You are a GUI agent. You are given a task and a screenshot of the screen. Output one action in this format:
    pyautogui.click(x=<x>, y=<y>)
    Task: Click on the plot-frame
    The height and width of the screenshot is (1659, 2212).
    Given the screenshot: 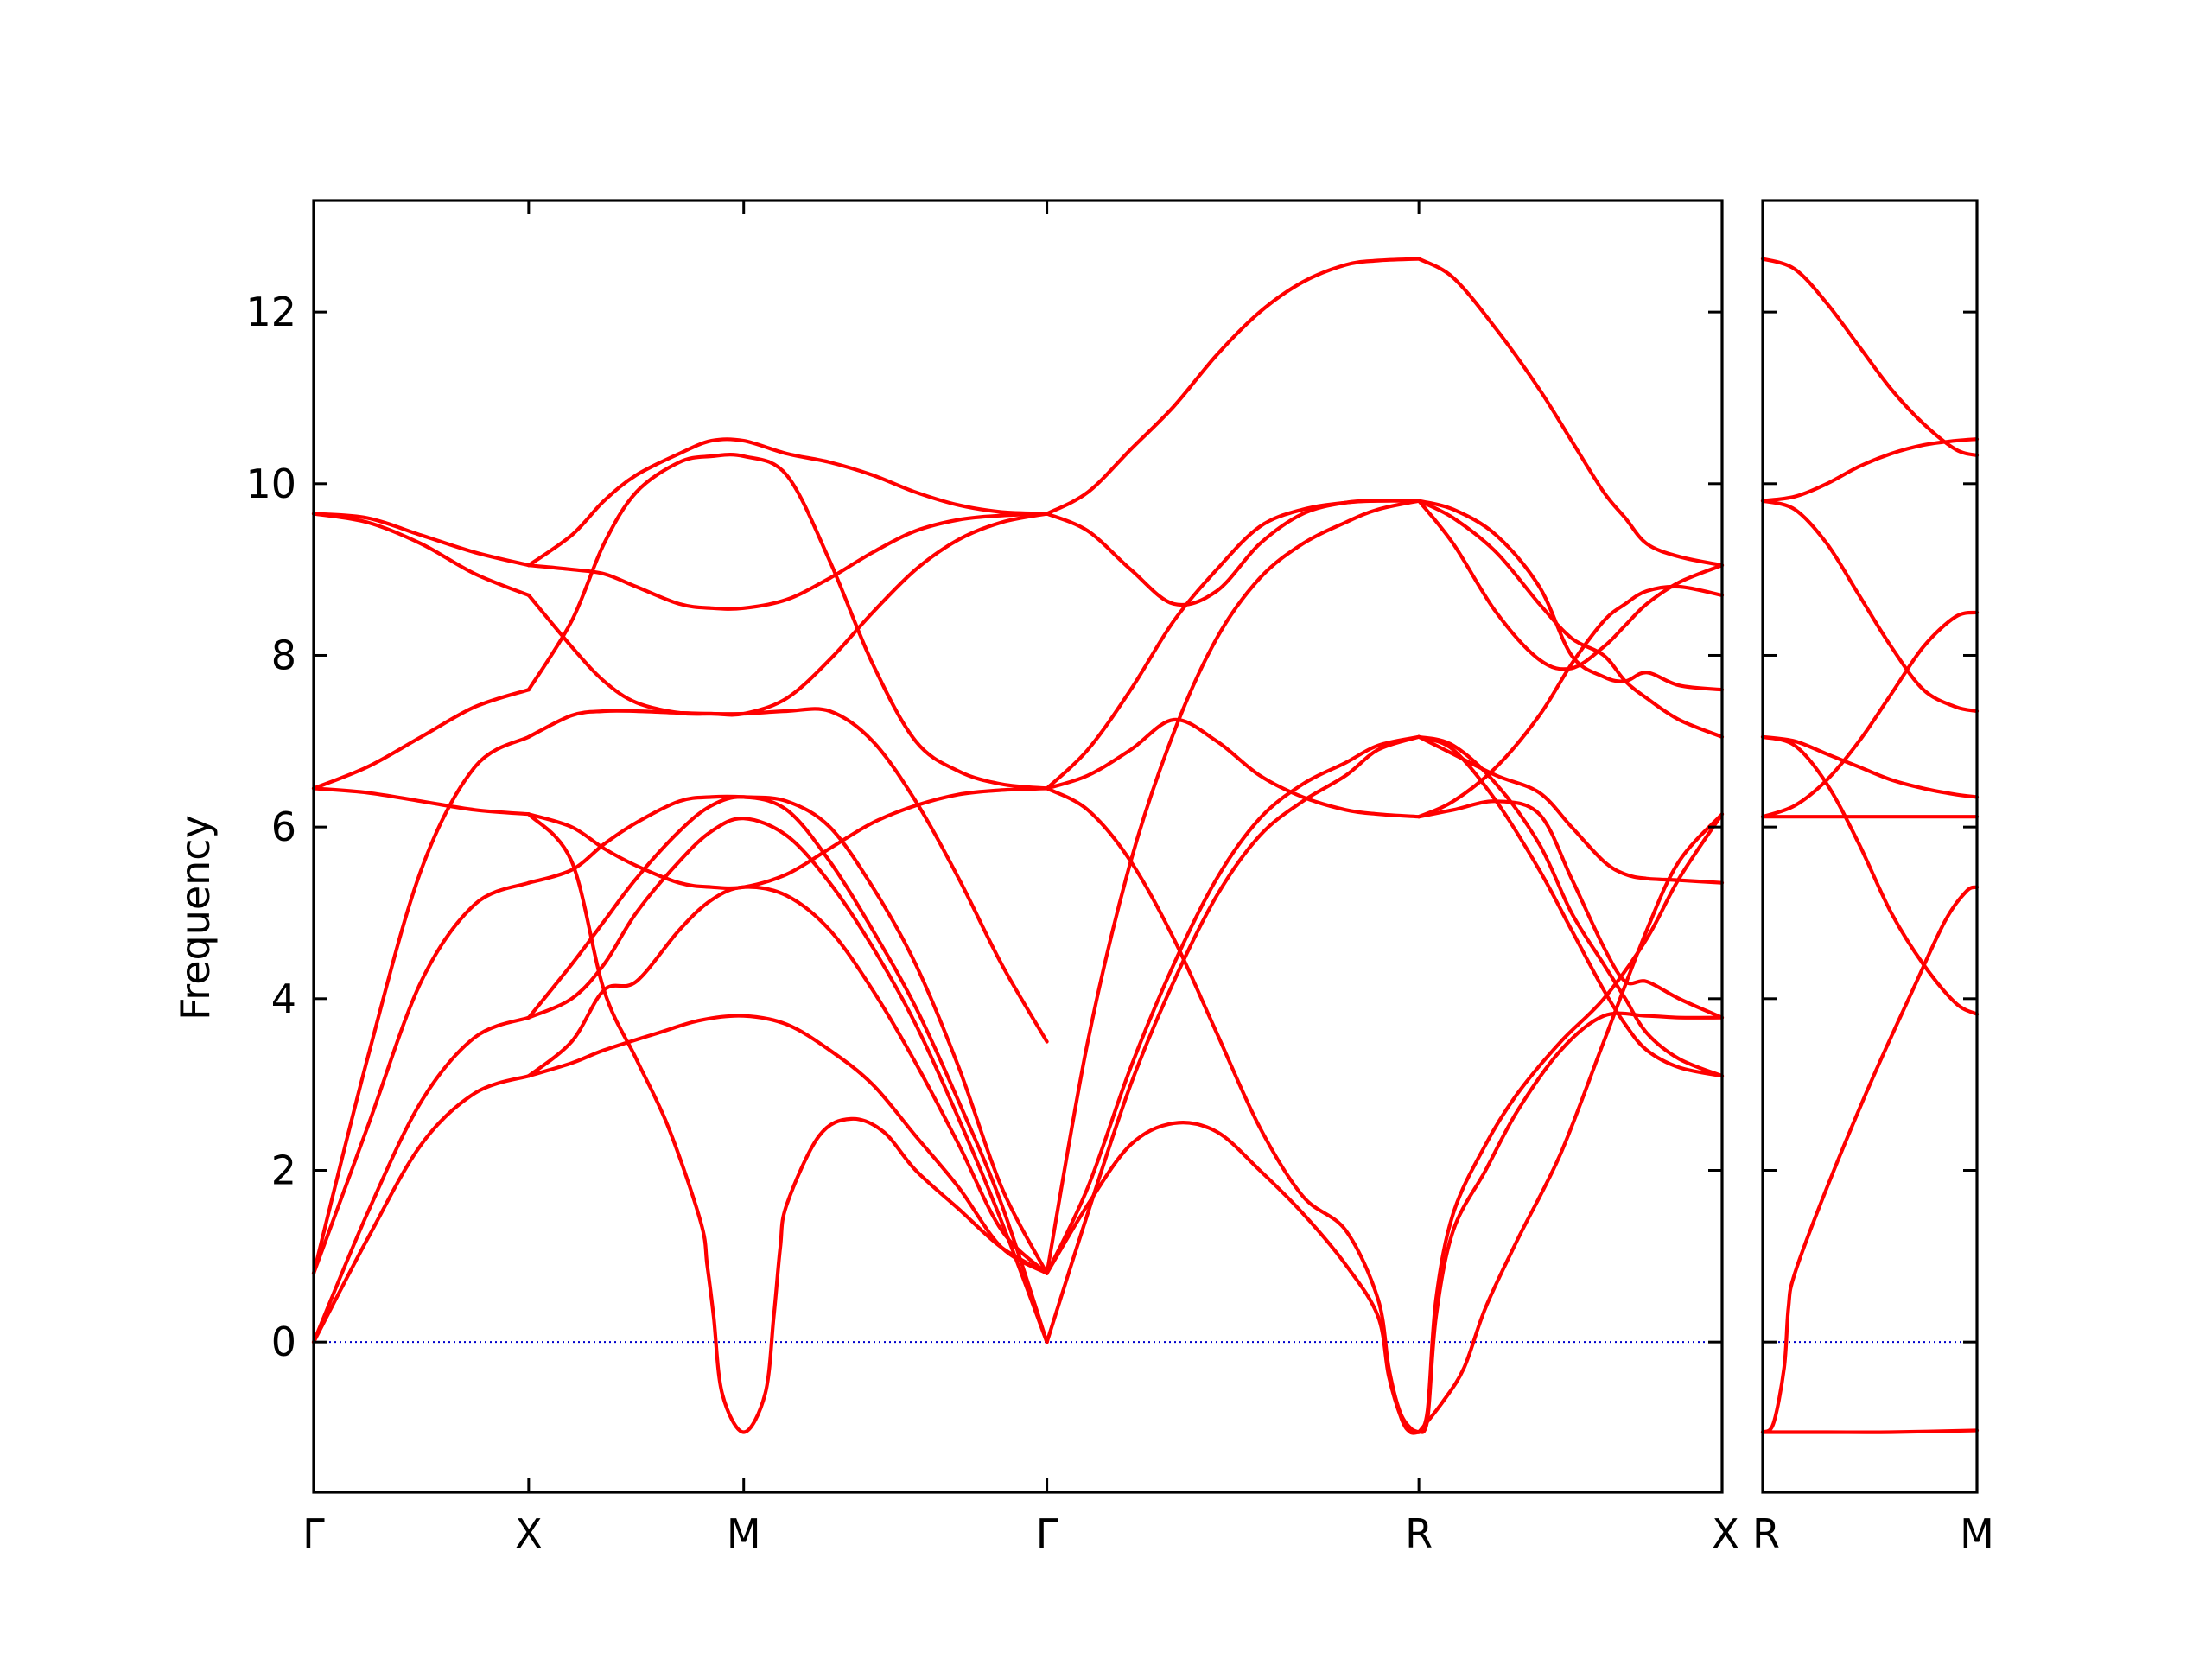 What is the action you would take?
    pyautogui.click(x=1870, y=846)
    